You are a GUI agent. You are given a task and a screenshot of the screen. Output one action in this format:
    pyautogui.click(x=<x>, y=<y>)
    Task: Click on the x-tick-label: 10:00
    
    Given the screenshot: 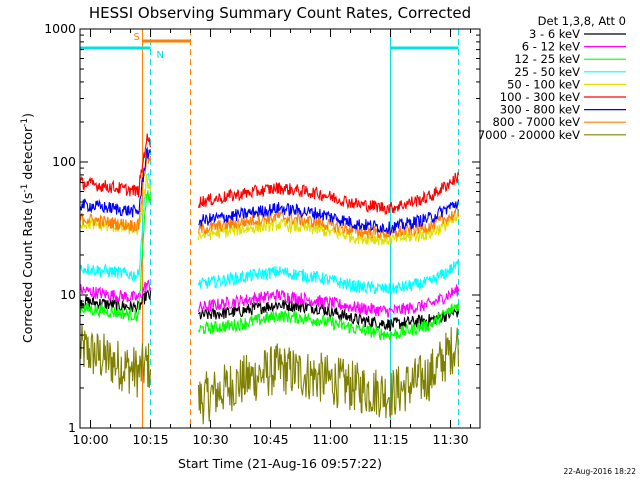 What is the action you would take?
    pyautogui.click(x=91, y=439)
    